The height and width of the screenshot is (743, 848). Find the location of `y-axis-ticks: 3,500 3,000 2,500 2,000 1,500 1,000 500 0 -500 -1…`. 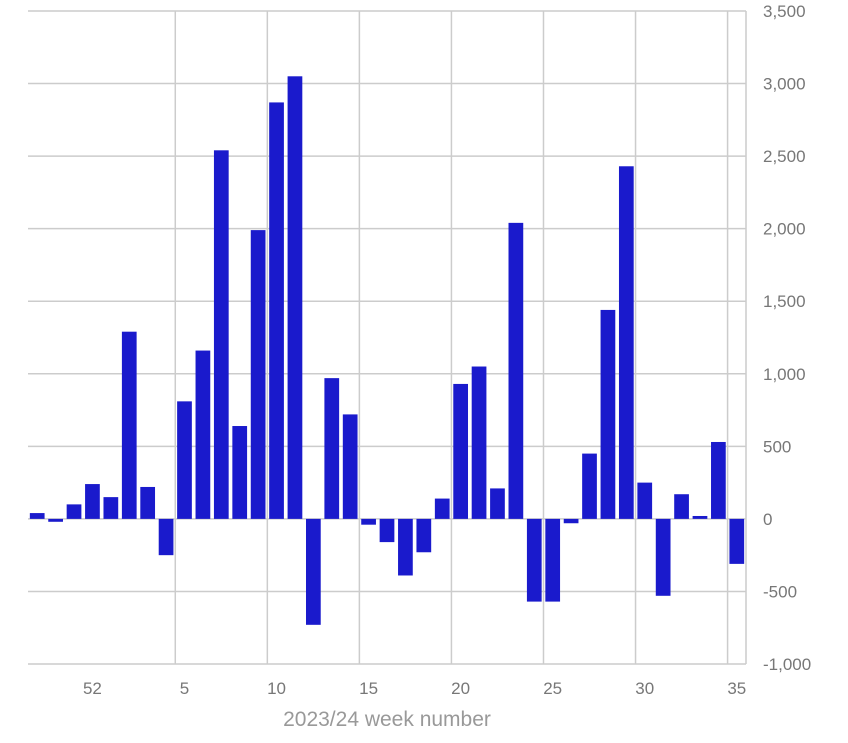

y-axis-ticks: 3,500 3,000 2,500 2,000 1,500 1,000 500 0 -500 -1… is located at coordinates (787, 338).